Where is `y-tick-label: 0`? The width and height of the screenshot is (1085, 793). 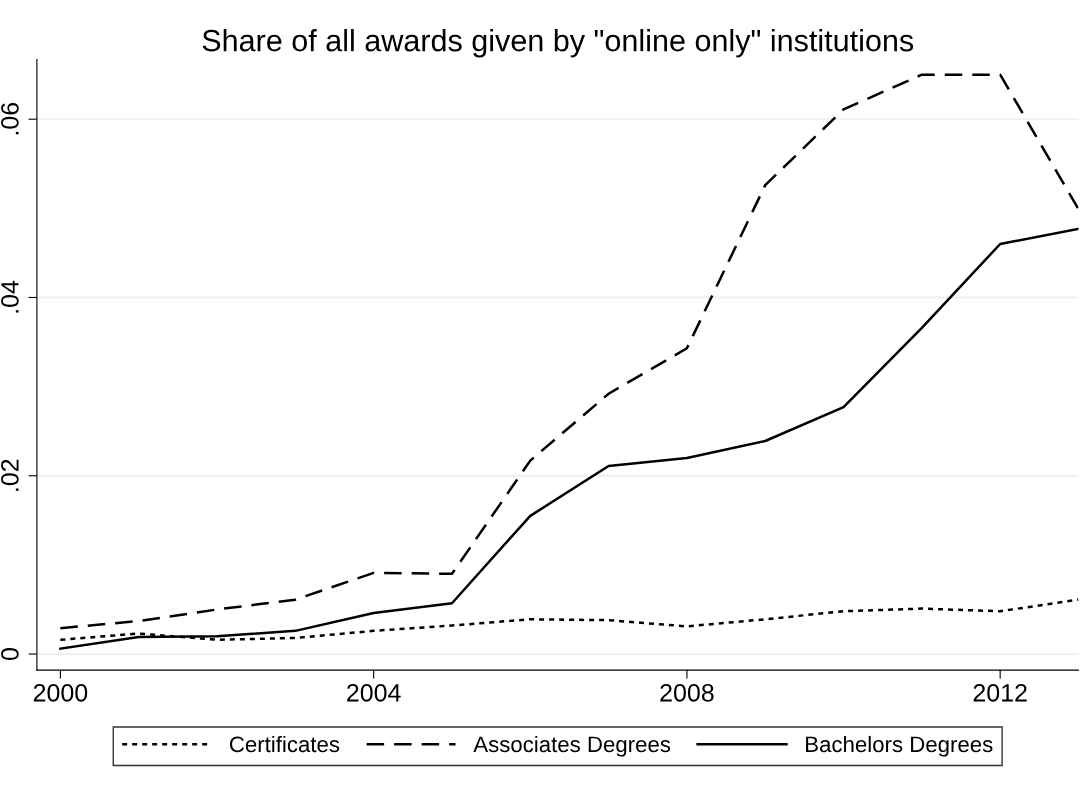
y-tick-label: 0 is located at coordinates (10, 654).